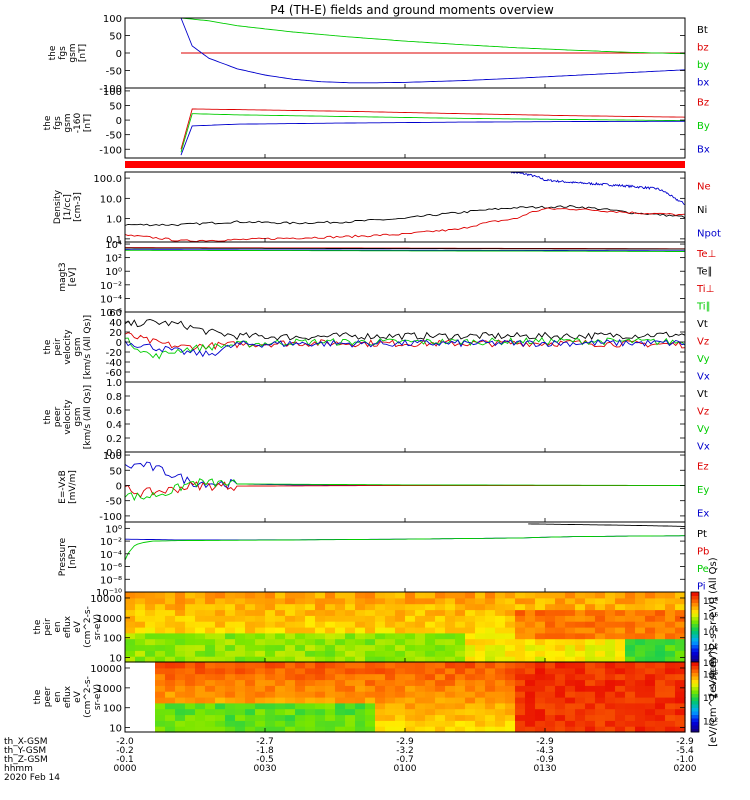 The height and width of the screenshot is (800, 750). What do you see at coordinates (125, 760) in the screenshot?
I see `x-tick-label: -0.1` at bounding box center [125, 760].